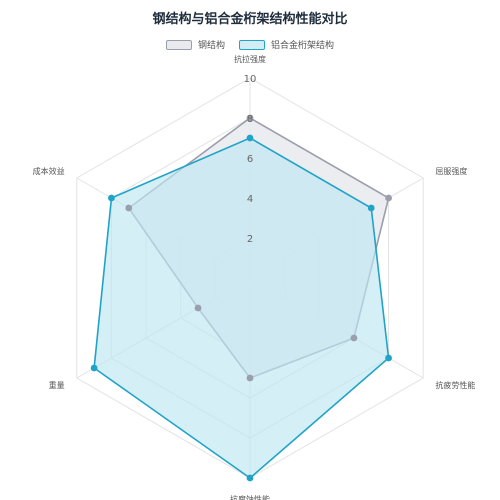 This screenshot has height=500, width=500. I want to click on indicator-label: 抗拉强度, so click(250, 59).